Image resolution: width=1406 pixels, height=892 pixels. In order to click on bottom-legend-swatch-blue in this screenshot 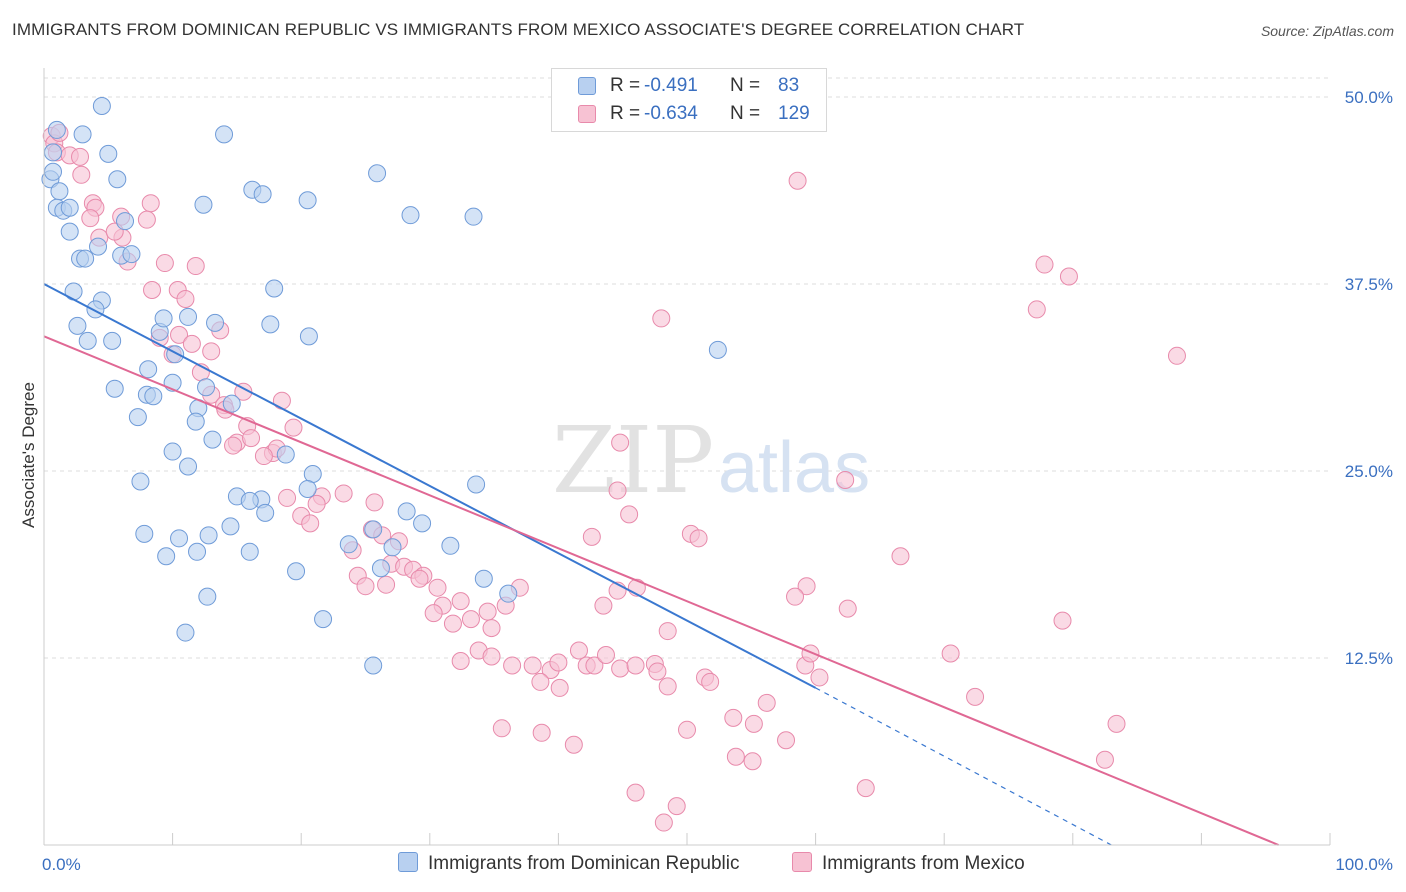, I will do `click(408, 862)`.